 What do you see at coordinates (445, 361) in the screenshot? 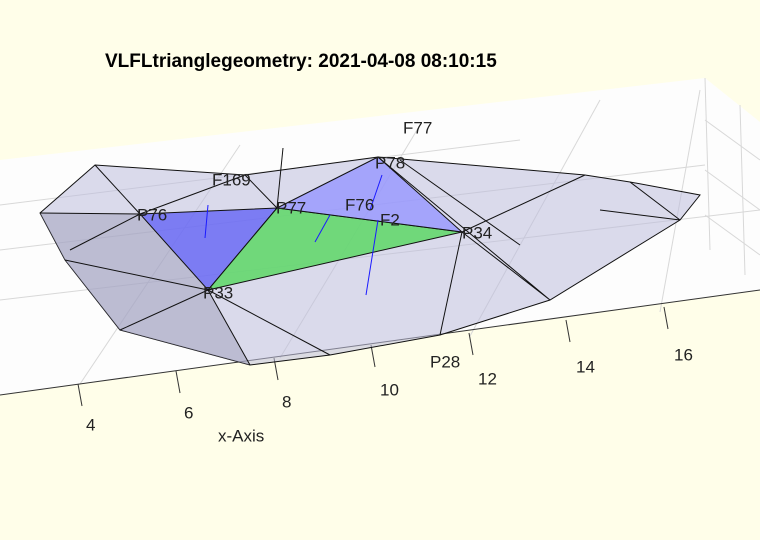
I see `point-label: P28` at bounding box center [445, 361].